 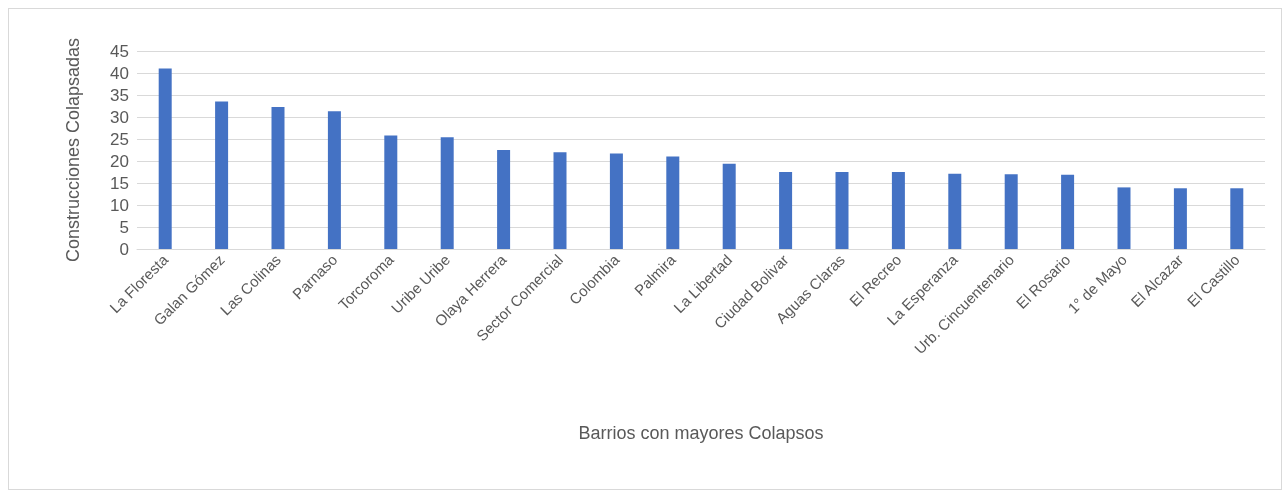 I want to click on y-tick-label: 20, so click(x=119, y=161).